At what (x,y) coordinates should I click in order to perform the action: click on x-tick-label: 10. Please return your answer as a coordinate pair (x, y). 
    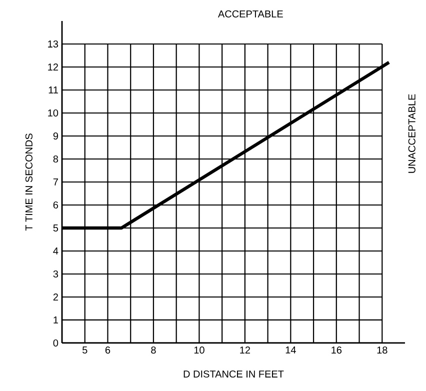
    Looking at the image, I should click on (199, 350).